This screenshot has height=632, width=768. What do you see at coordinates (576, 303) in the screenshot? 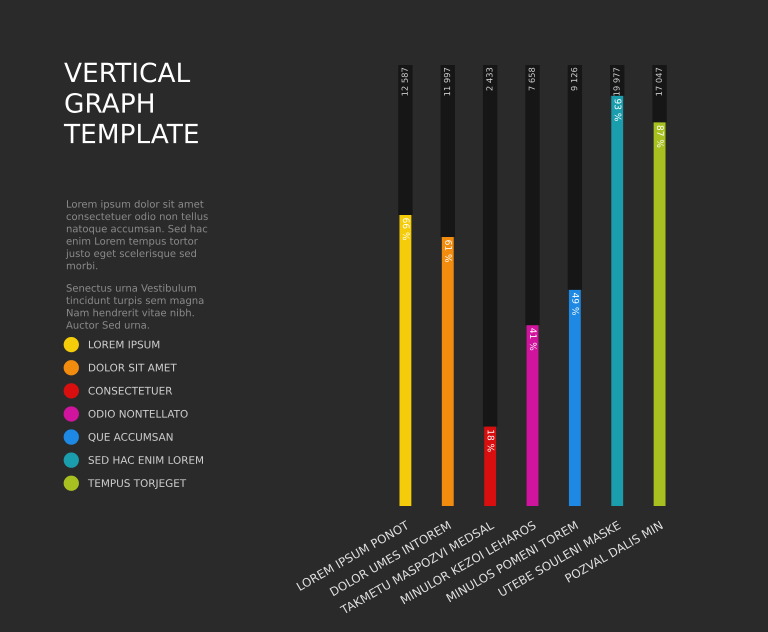
I see `data-label: 49 %` at bounding box center [576, 303].